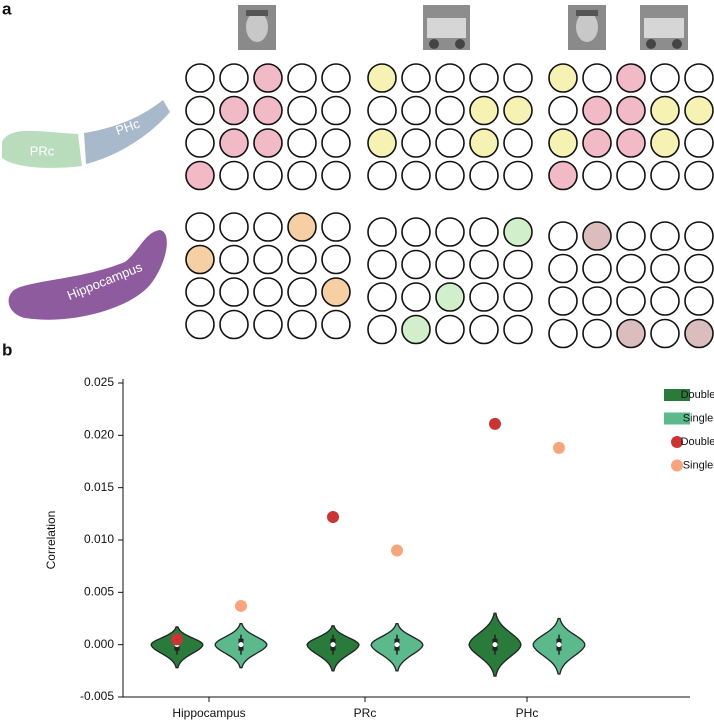 The height and width of the screenshot is (721, 714). Describe the element at coordinates (698, 465) in the screenshot. I see `legend-label: Single` at that location.